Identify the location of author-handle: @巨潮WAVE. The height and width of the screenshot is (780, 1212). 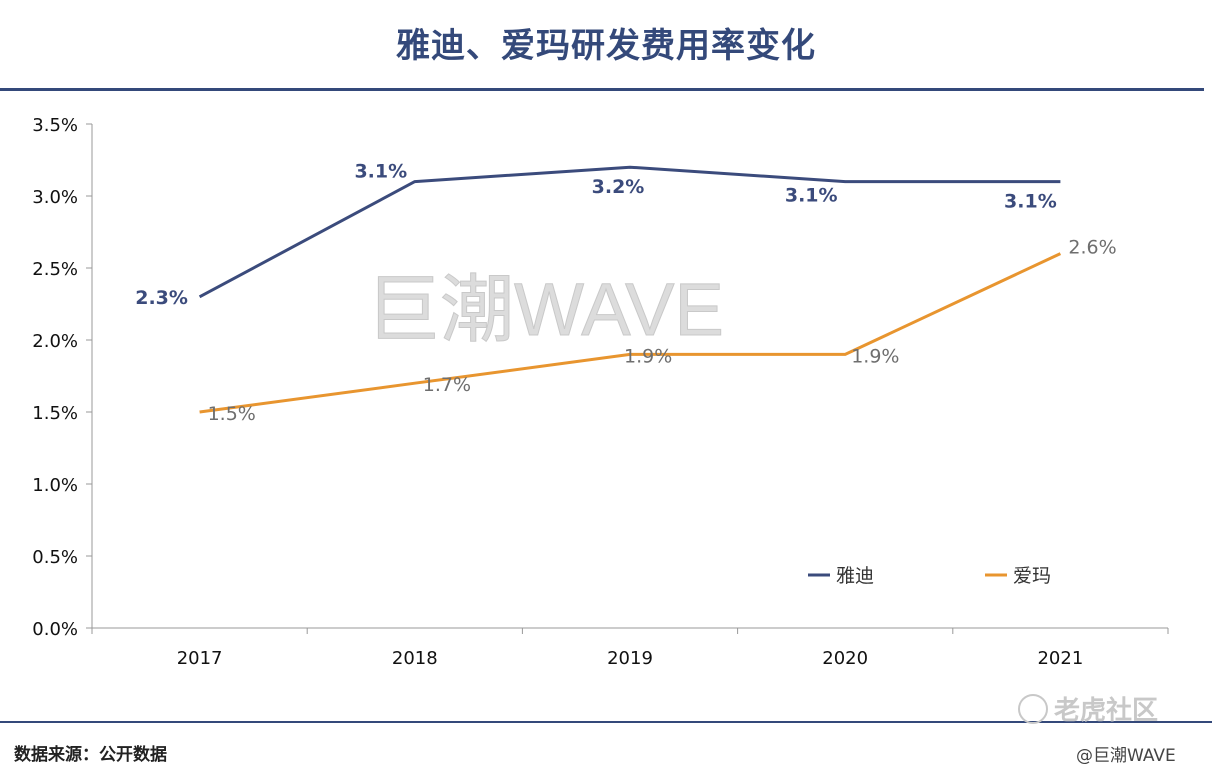
(1126, 756).